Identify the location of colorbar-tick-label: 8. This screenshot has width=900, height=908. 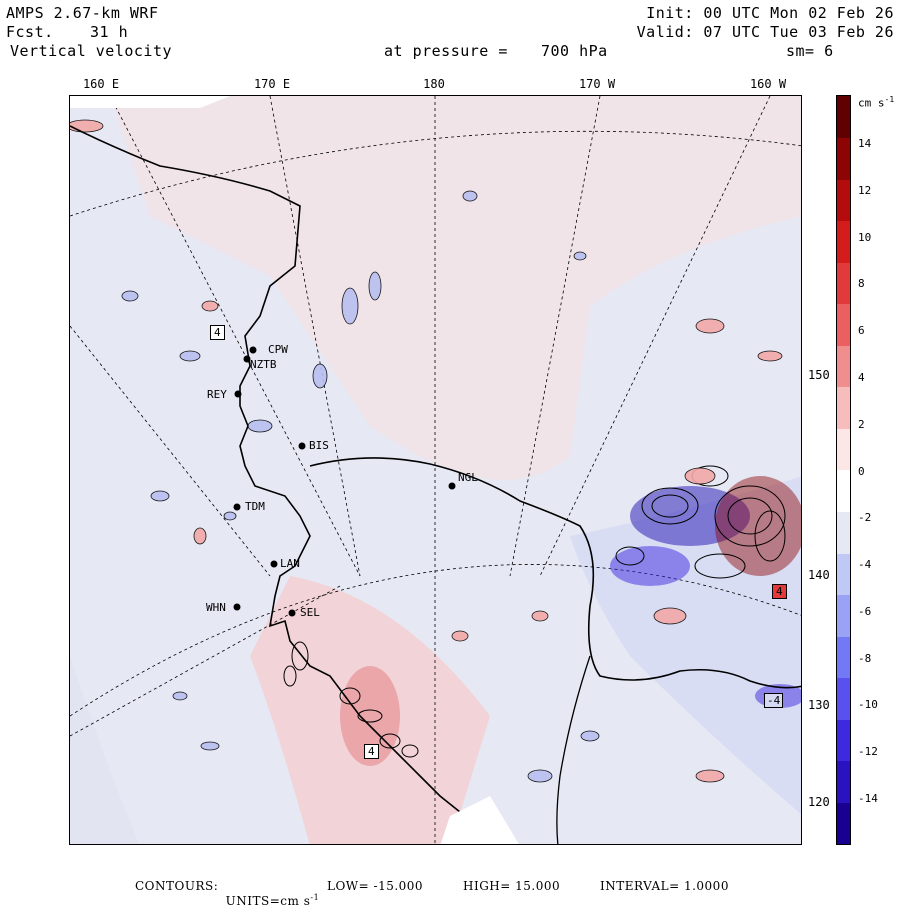
(861, 284).